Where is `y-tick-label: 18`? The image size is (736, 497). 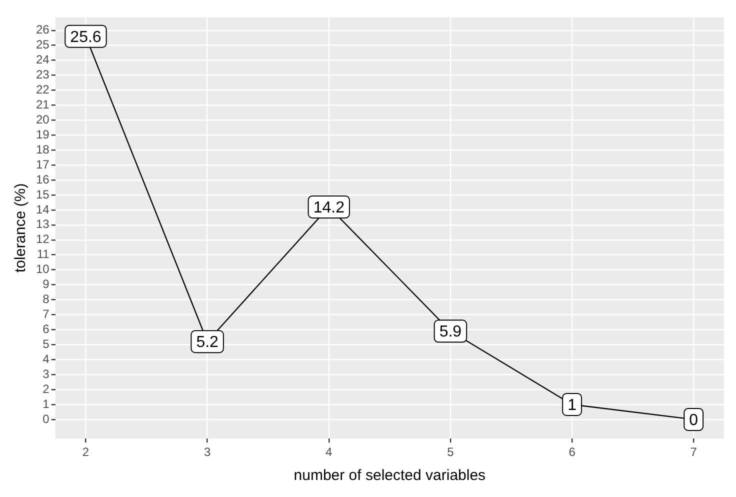 y-tick-label: 18 is located at coordinates (43, 149).